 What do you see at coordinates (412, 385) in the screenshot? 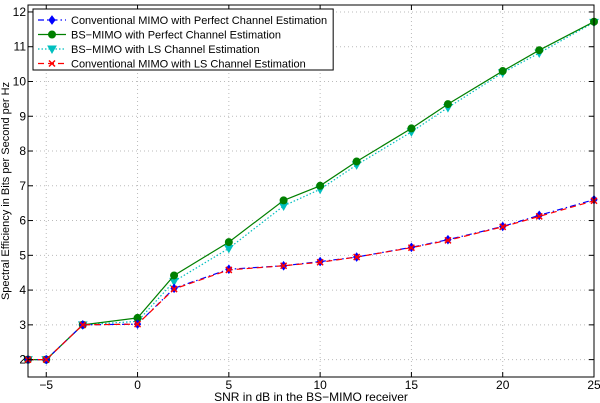
I see `x-tick-label: 15` at bounding box center [412, 385].